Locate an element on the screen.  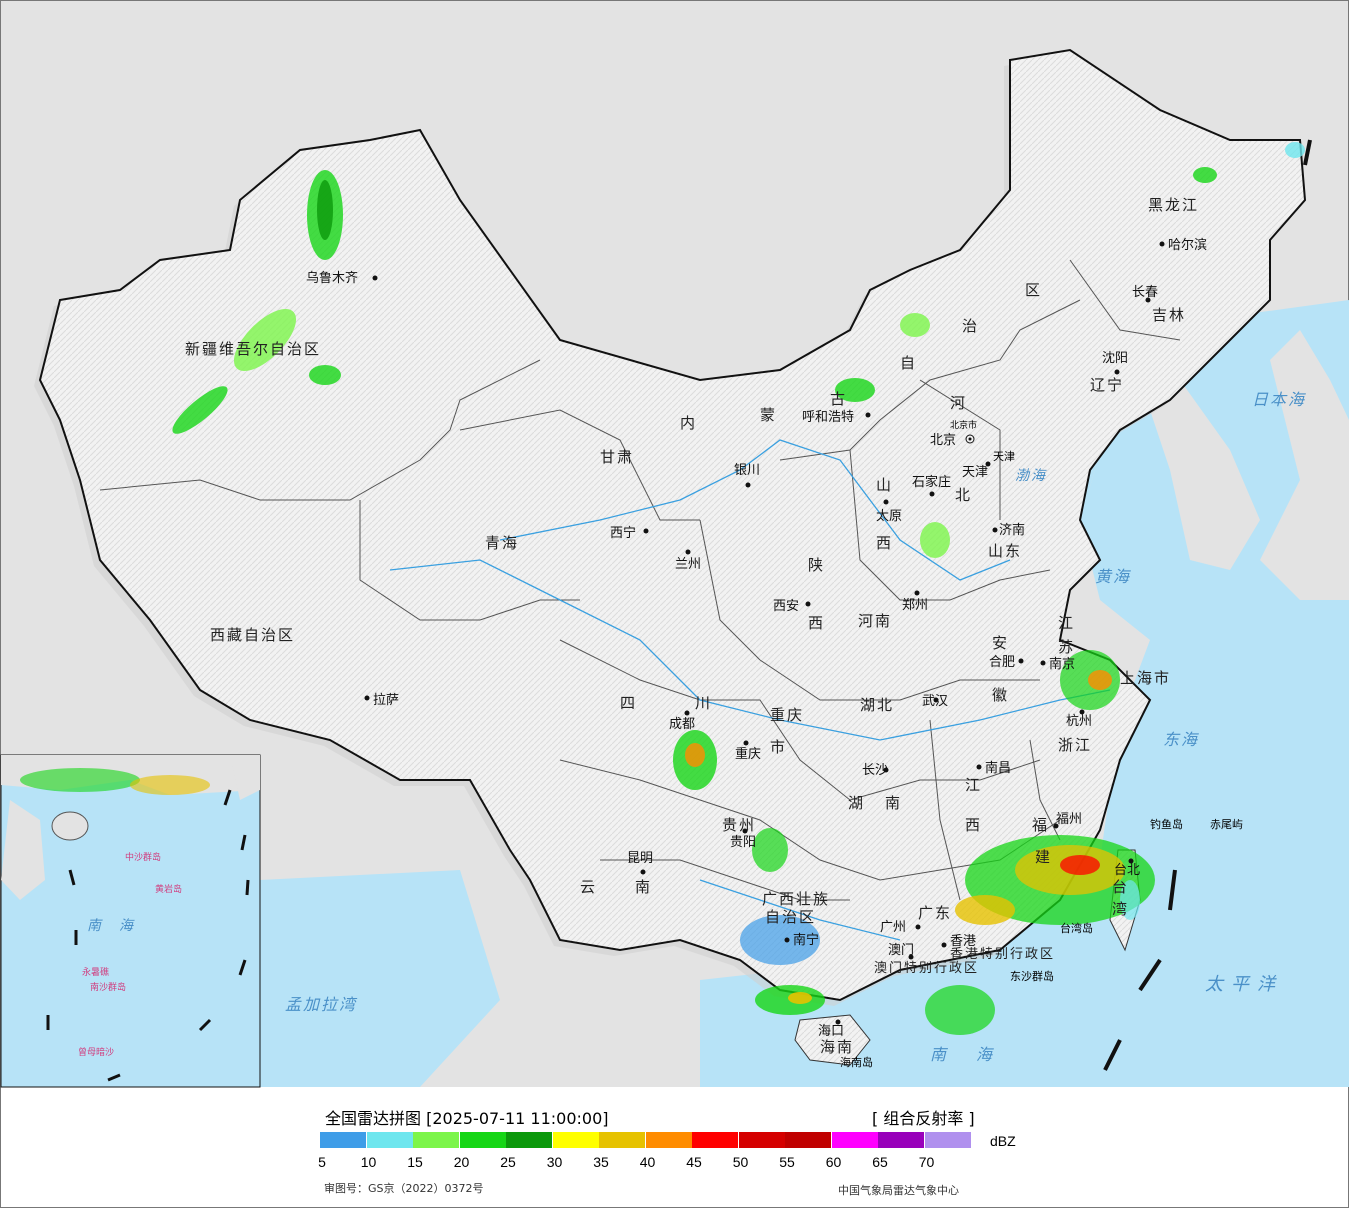
svg-text: 自 is located at coordinates (908, 363).